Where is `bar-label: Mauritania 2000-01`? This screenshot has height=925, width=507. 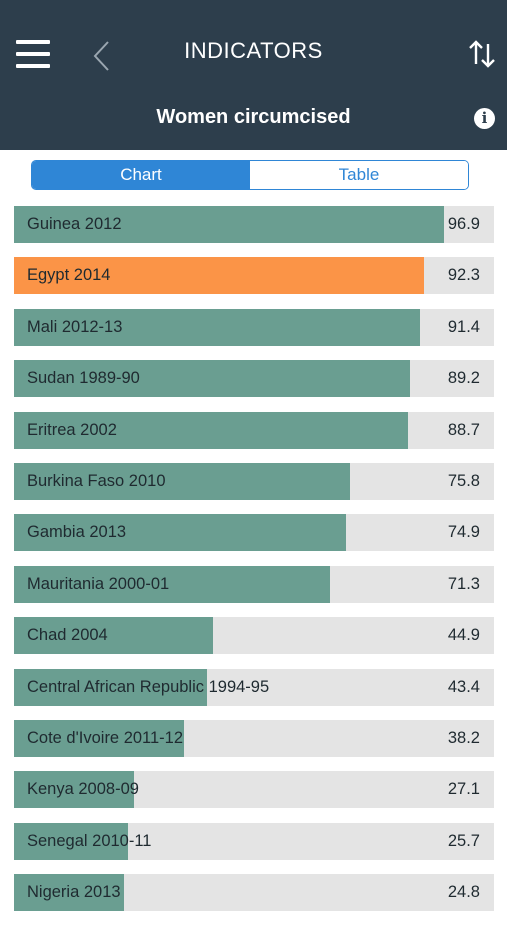
bar-label: Mauritania 2000-01 is located at coordinates (98, 583).